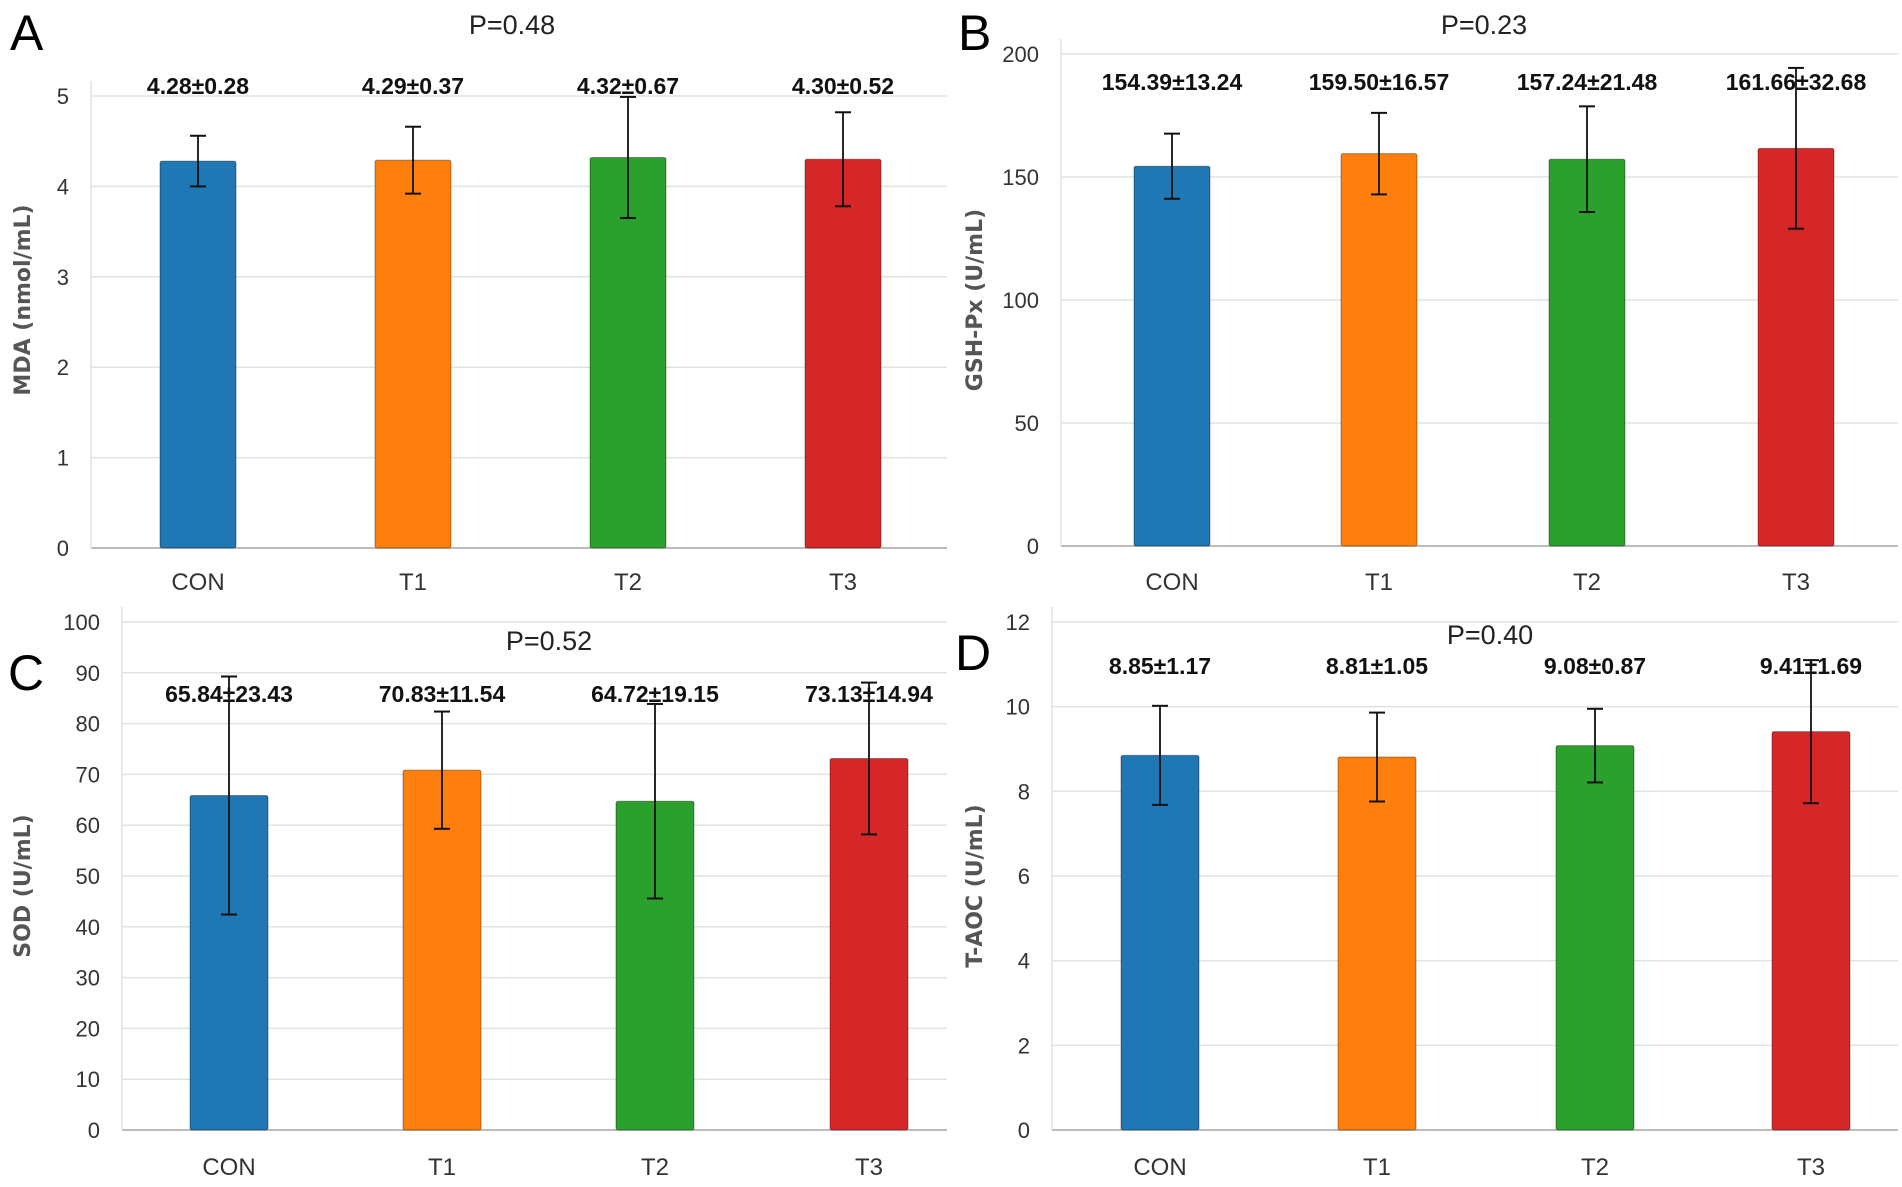 This screenshot has width=1902, height=1187. Describe the element at coordinates (1379, 82) in the screenshot. I see `data-label: 159.50±16.57` at that location.